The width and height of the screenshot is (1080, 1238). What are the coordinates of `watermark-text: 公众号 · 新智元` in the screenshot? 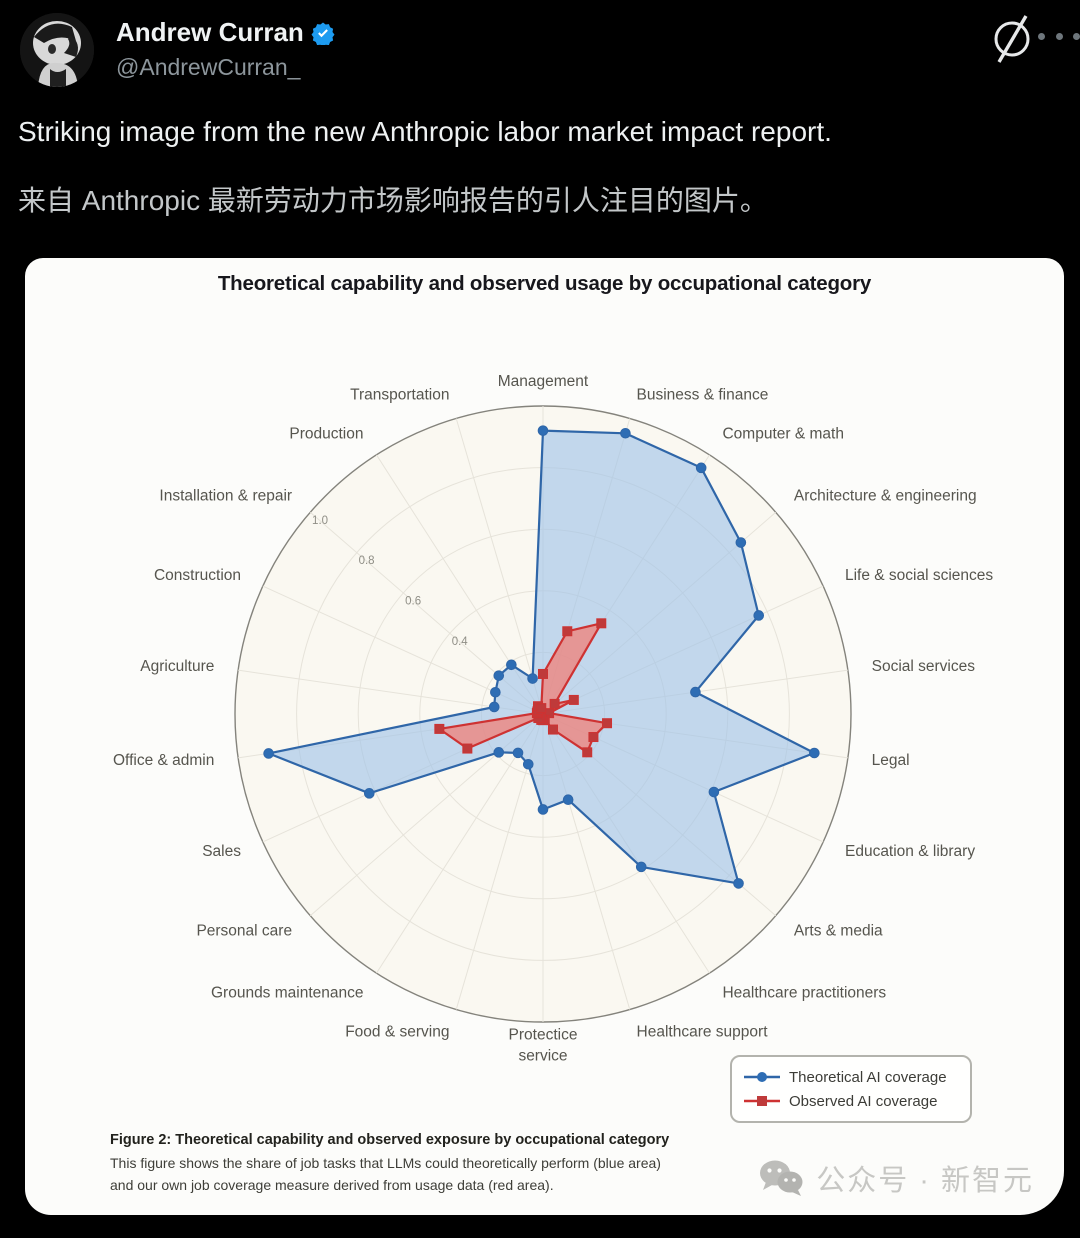 It's located at (925, 1181).